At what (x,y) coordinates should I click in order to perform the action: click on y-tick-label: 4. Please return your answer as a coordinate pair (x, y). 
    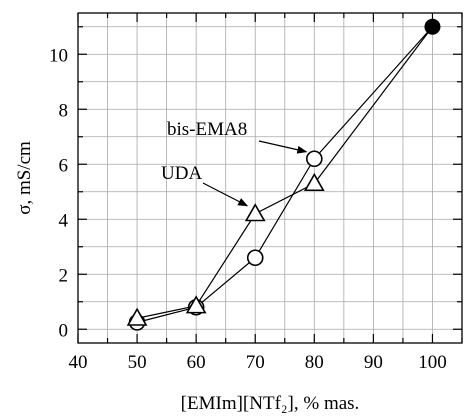
    Looking at the image, I should click on (64, 220).